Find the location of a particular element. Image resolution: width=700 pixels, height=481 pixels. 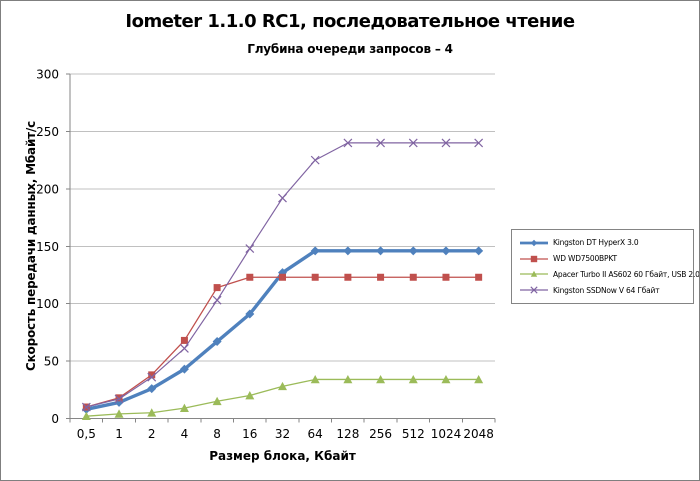

svg-text: 64 is located at coordinates (315, 434).